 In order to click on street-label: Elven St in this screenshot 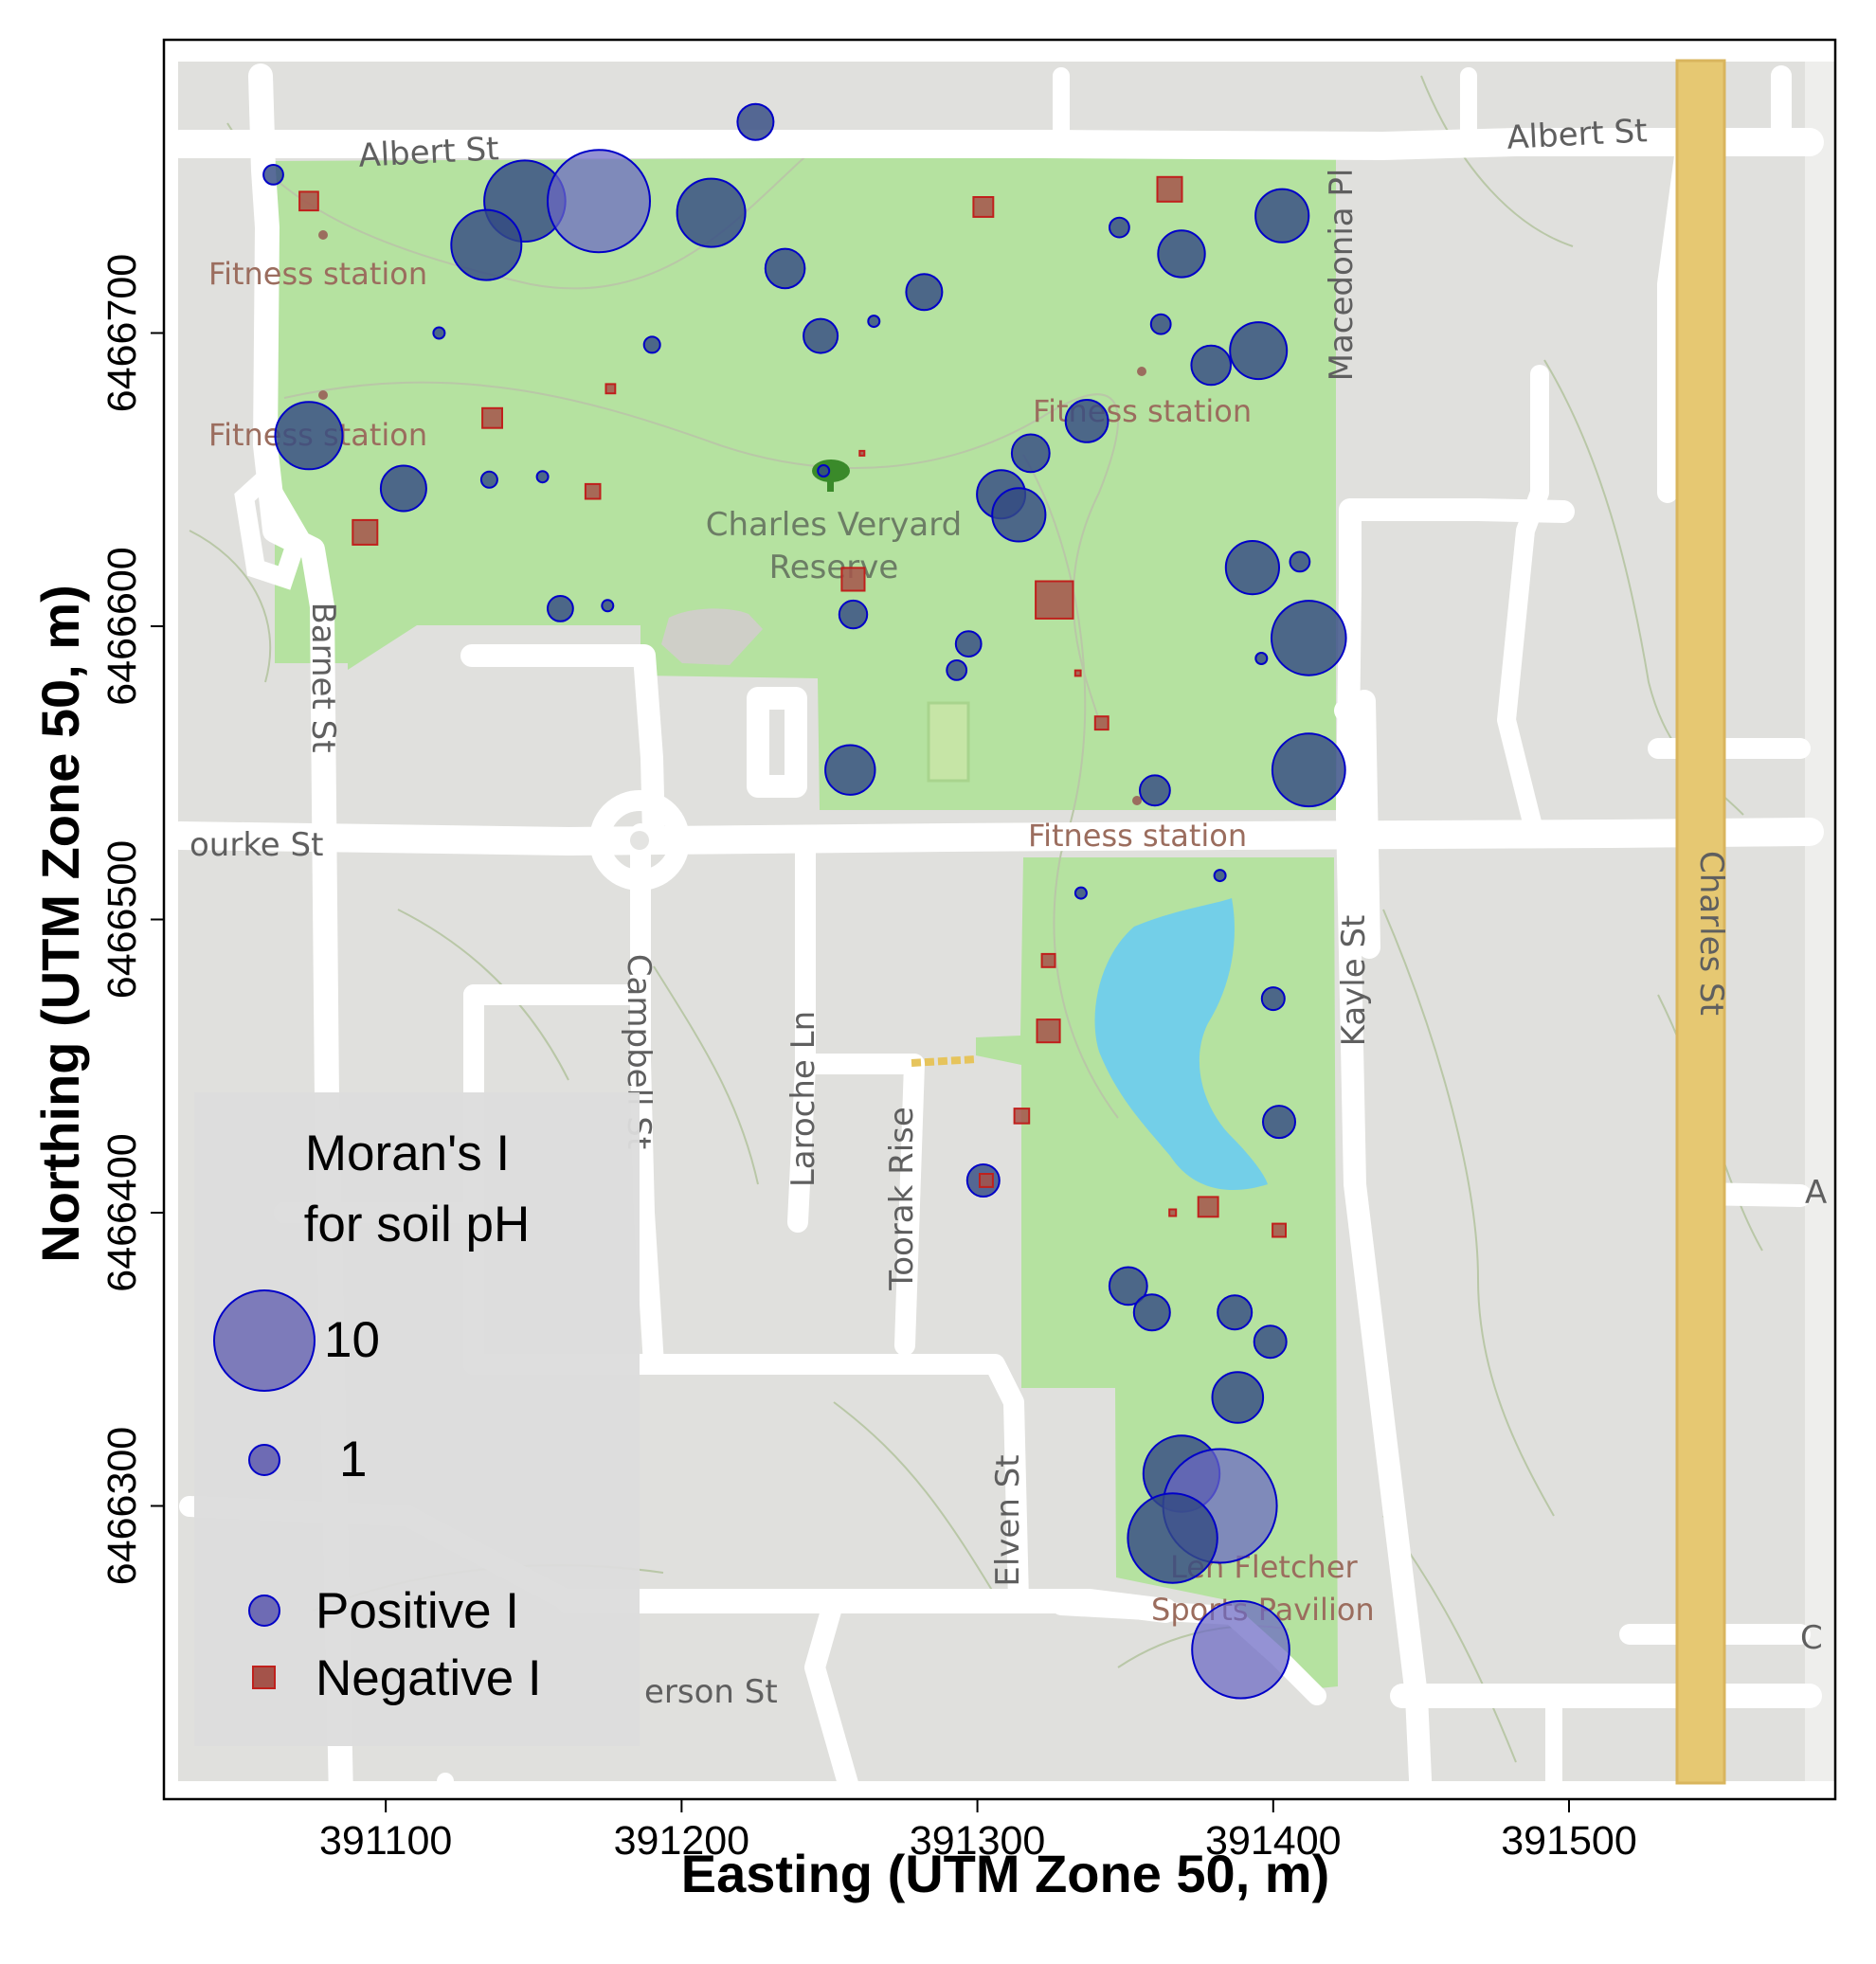, I will do `click(1008, 1520)`.